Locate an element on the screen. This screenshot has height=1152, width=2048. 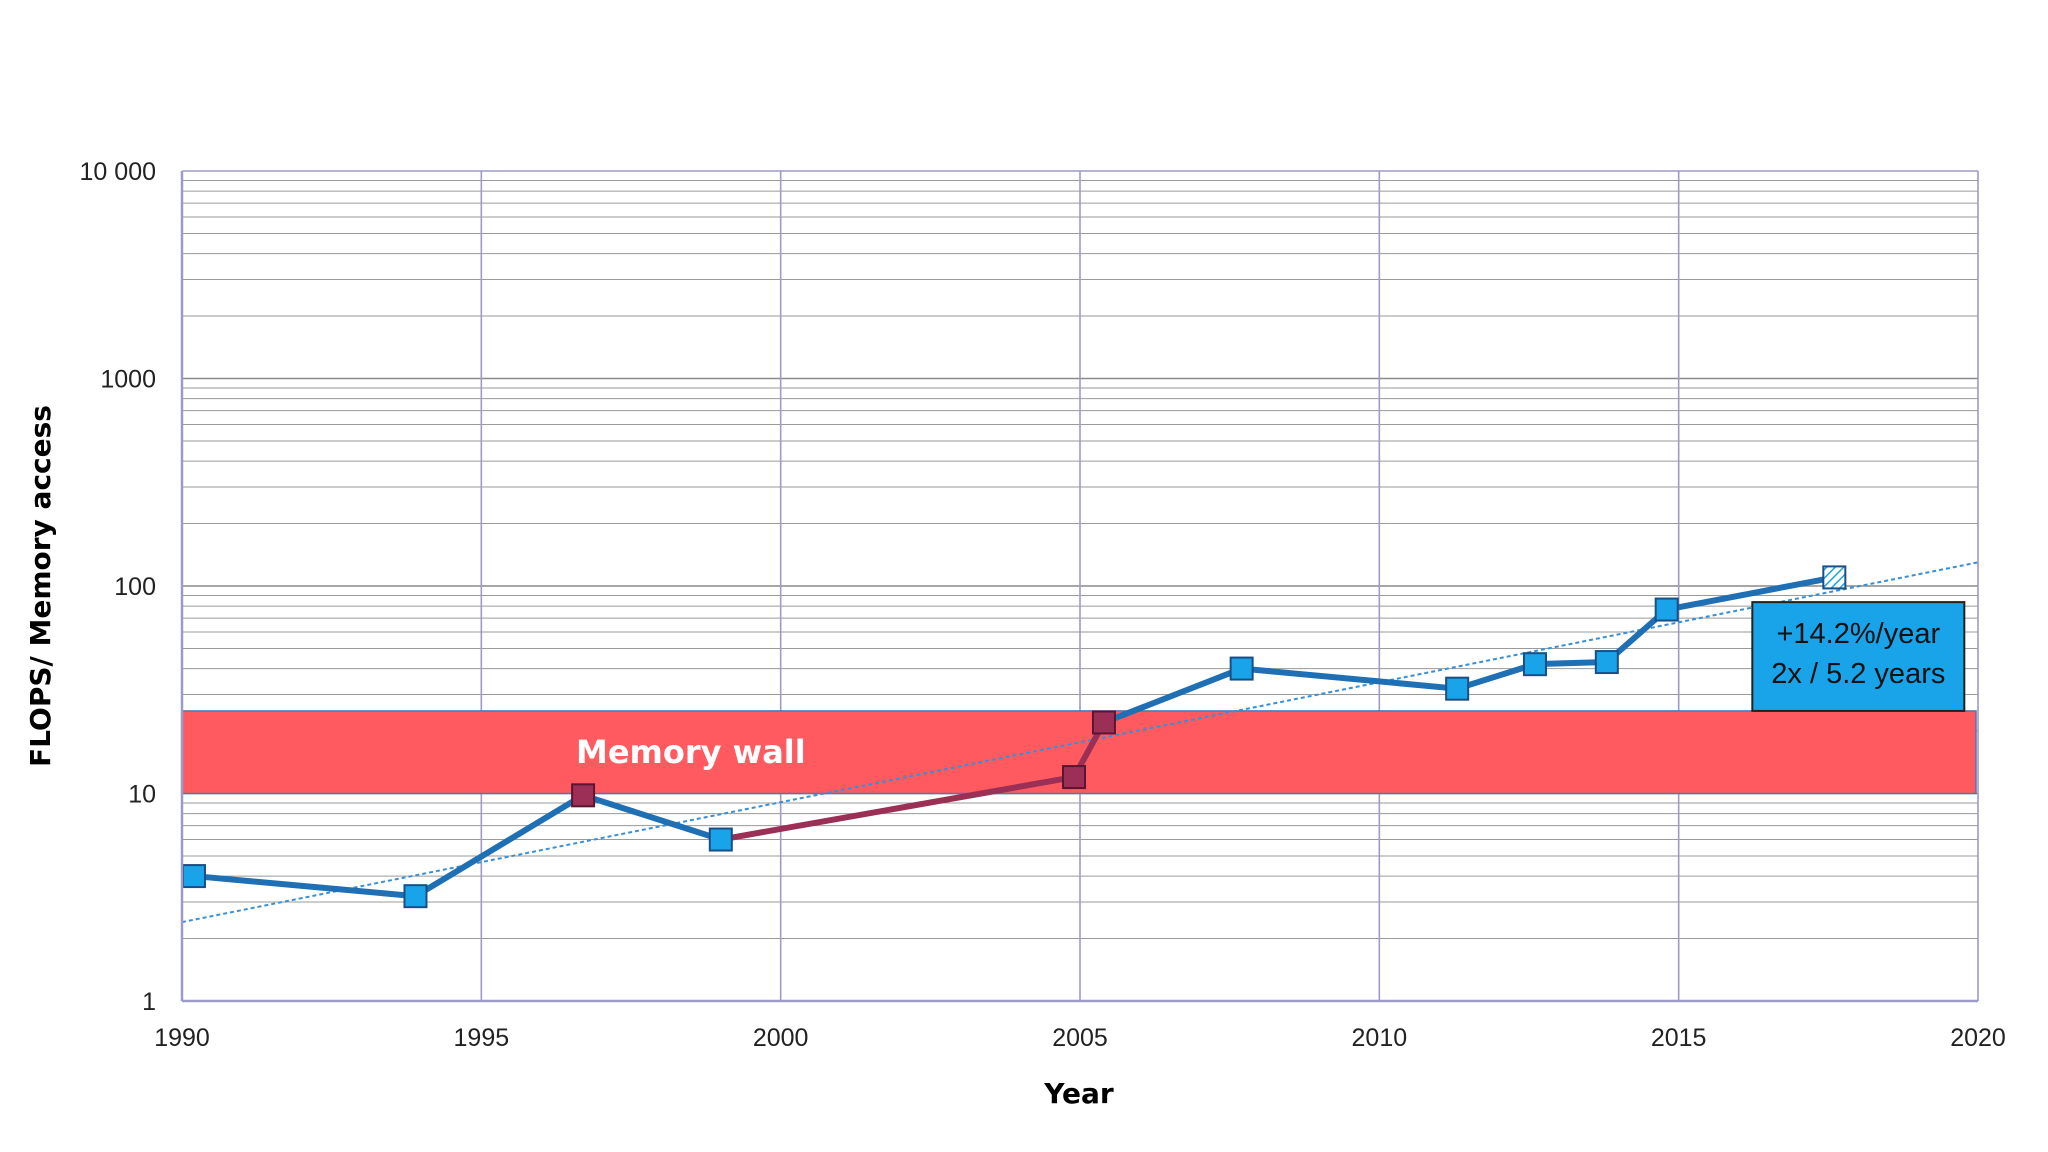
y-tick-label: 100 is located at coordinates (135, 587).